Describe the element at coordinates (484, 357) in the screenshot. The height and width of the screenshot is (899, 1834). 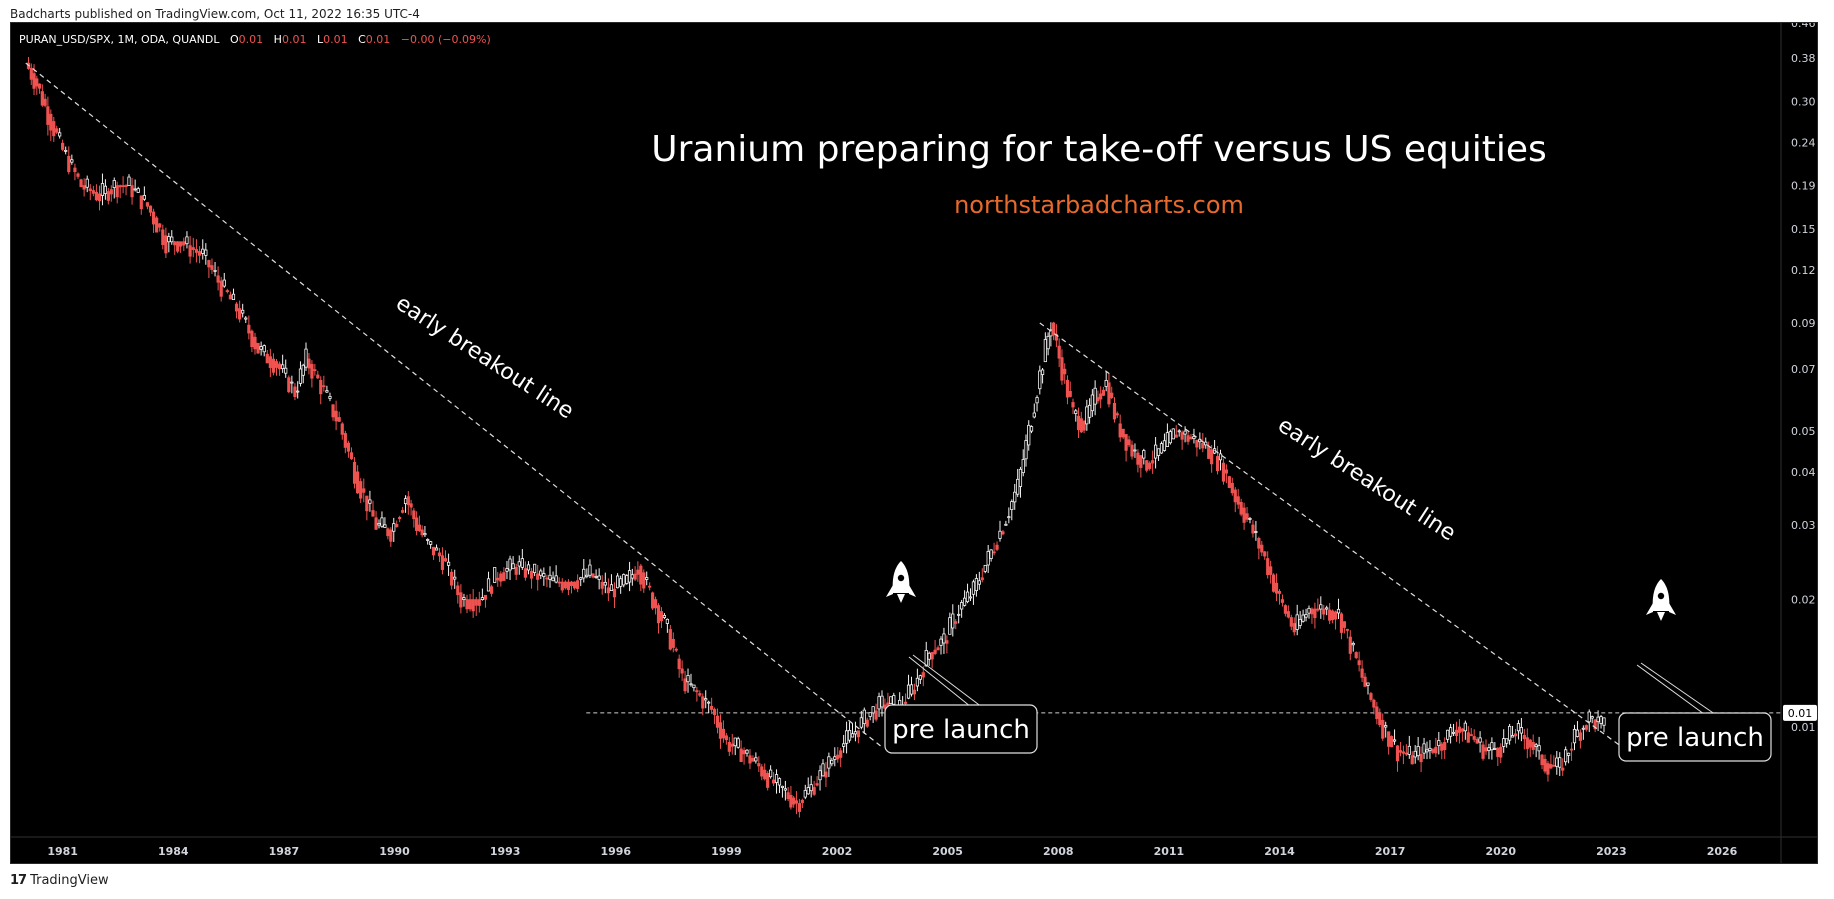
I see `trendline-label-1: early breakout line` at that location.